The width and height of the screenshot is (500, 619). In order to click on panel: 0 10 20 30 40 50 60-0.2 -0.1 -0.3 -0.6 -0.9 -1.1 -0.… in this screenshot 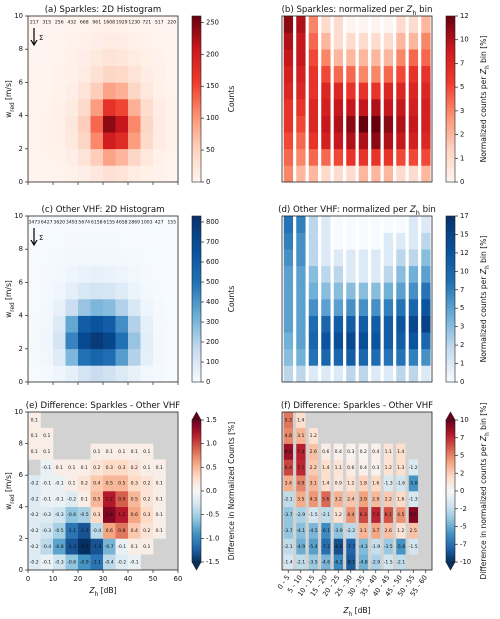, I will do `click(98, 495)`.